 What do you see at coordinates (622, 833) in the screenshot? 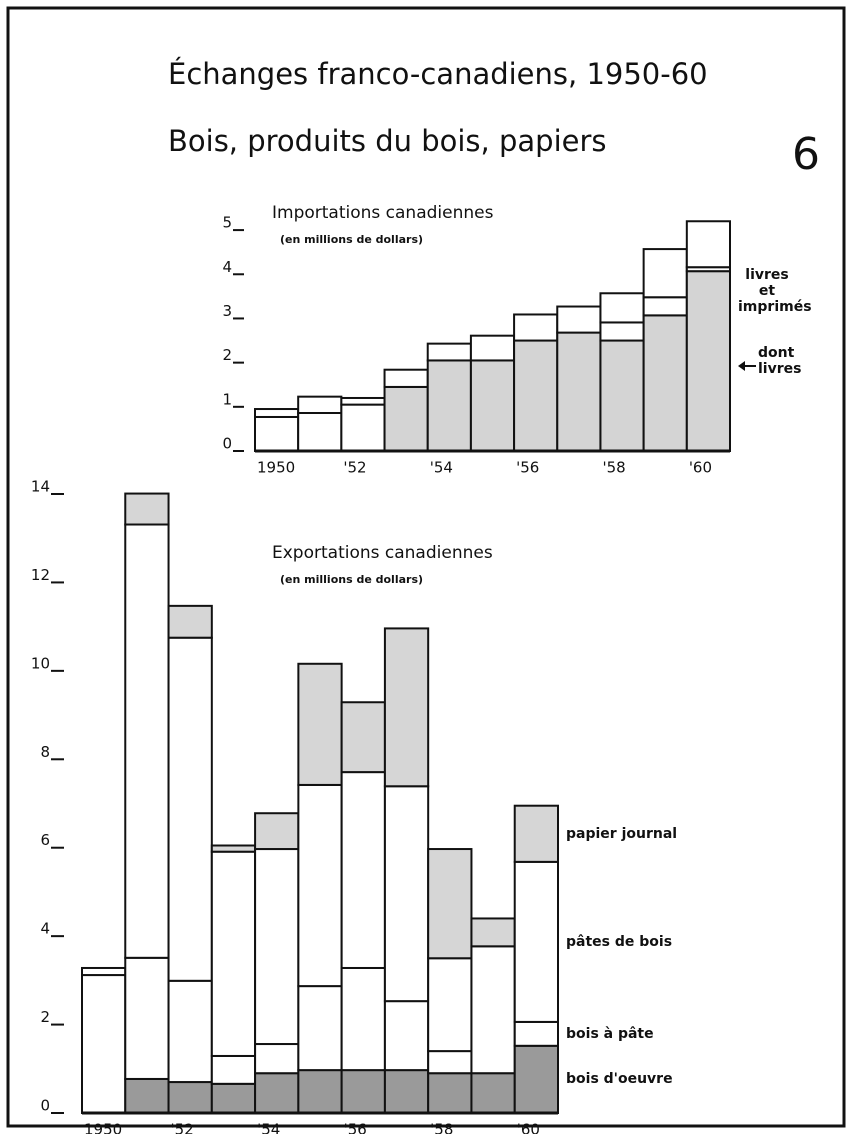
I see `legend-label: papier journal` at bounding box center [622, 833].